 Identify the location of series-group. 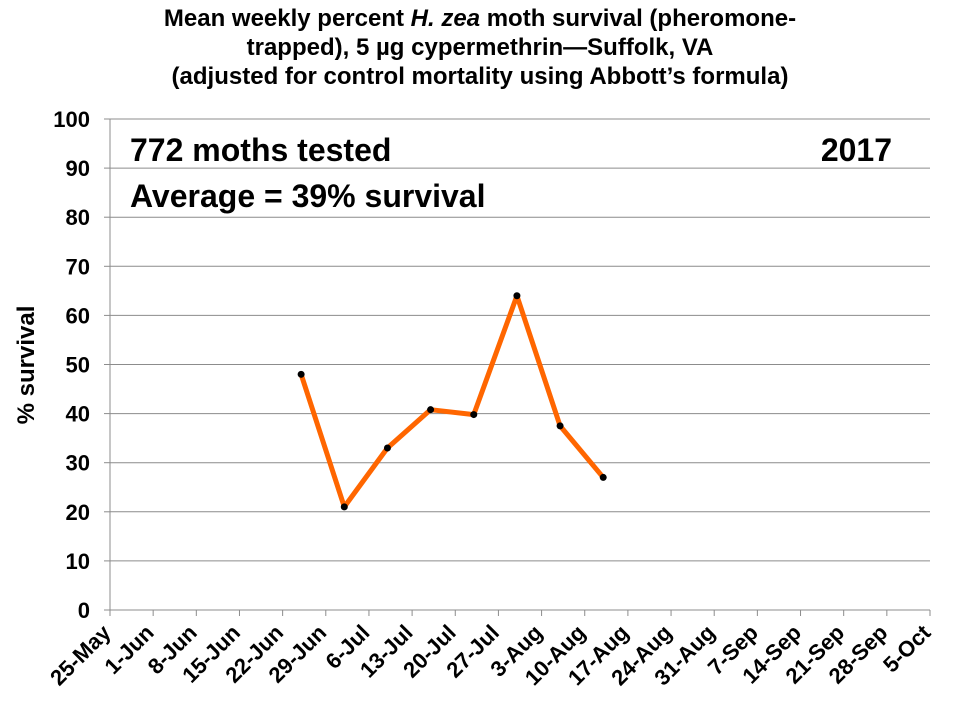
(452, 401).